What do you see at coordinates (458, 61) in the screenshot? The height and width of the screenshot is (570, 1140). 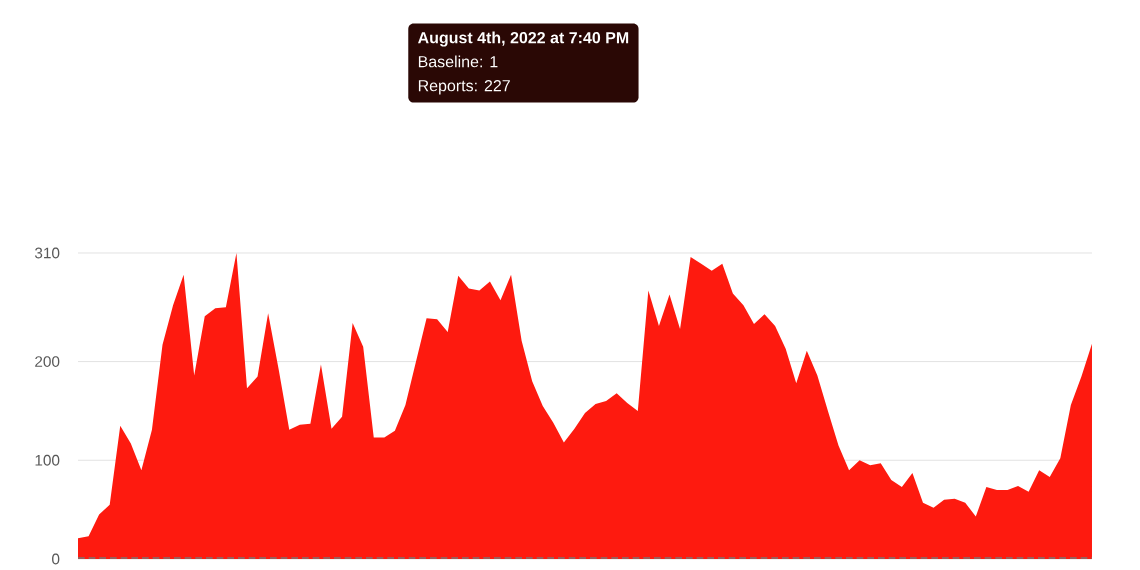 I see `text: Baseline: 1` at bounding box center [458, 61].